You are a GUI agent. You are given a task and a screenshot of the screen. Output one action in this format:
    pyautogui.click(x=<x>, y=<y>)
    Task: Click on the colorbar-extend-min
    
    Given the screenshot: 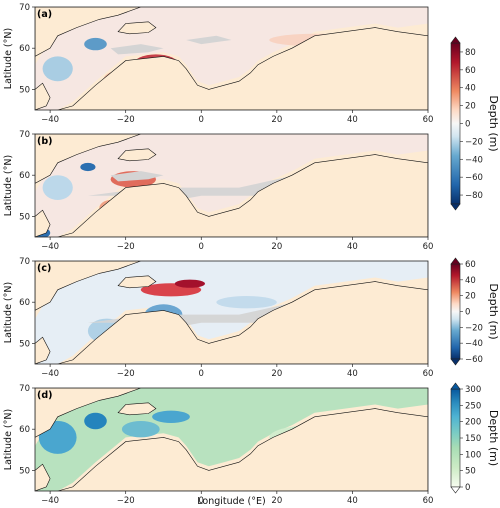 What is the action you would take?
    pyautogui.click(x=455, y=362)
    